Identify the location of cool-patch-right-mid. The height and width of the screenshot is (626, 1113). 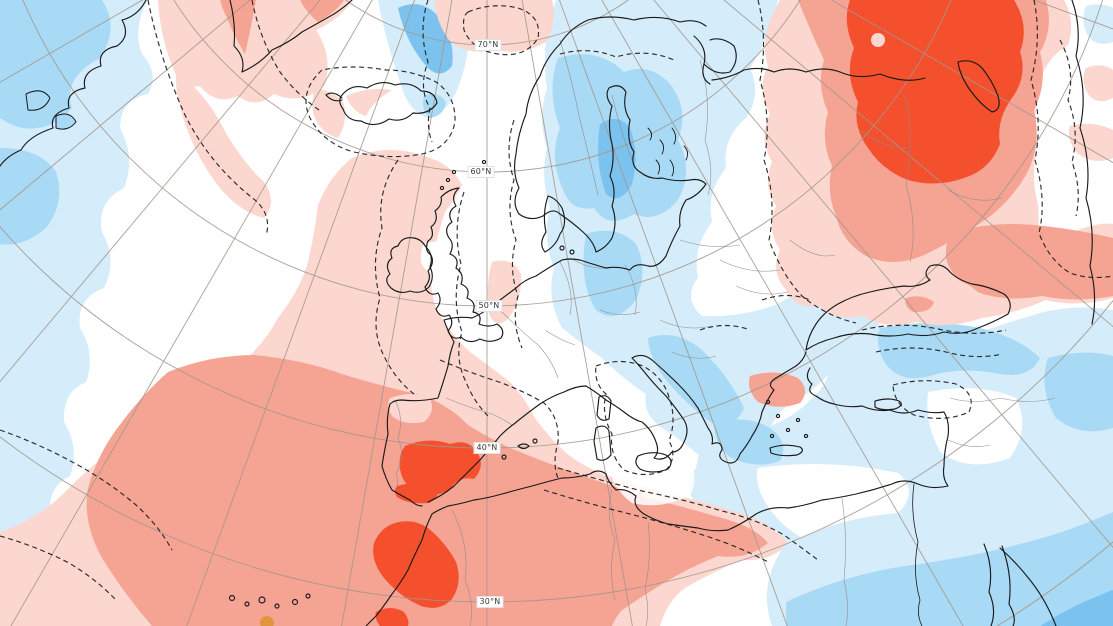
(1078, 392).